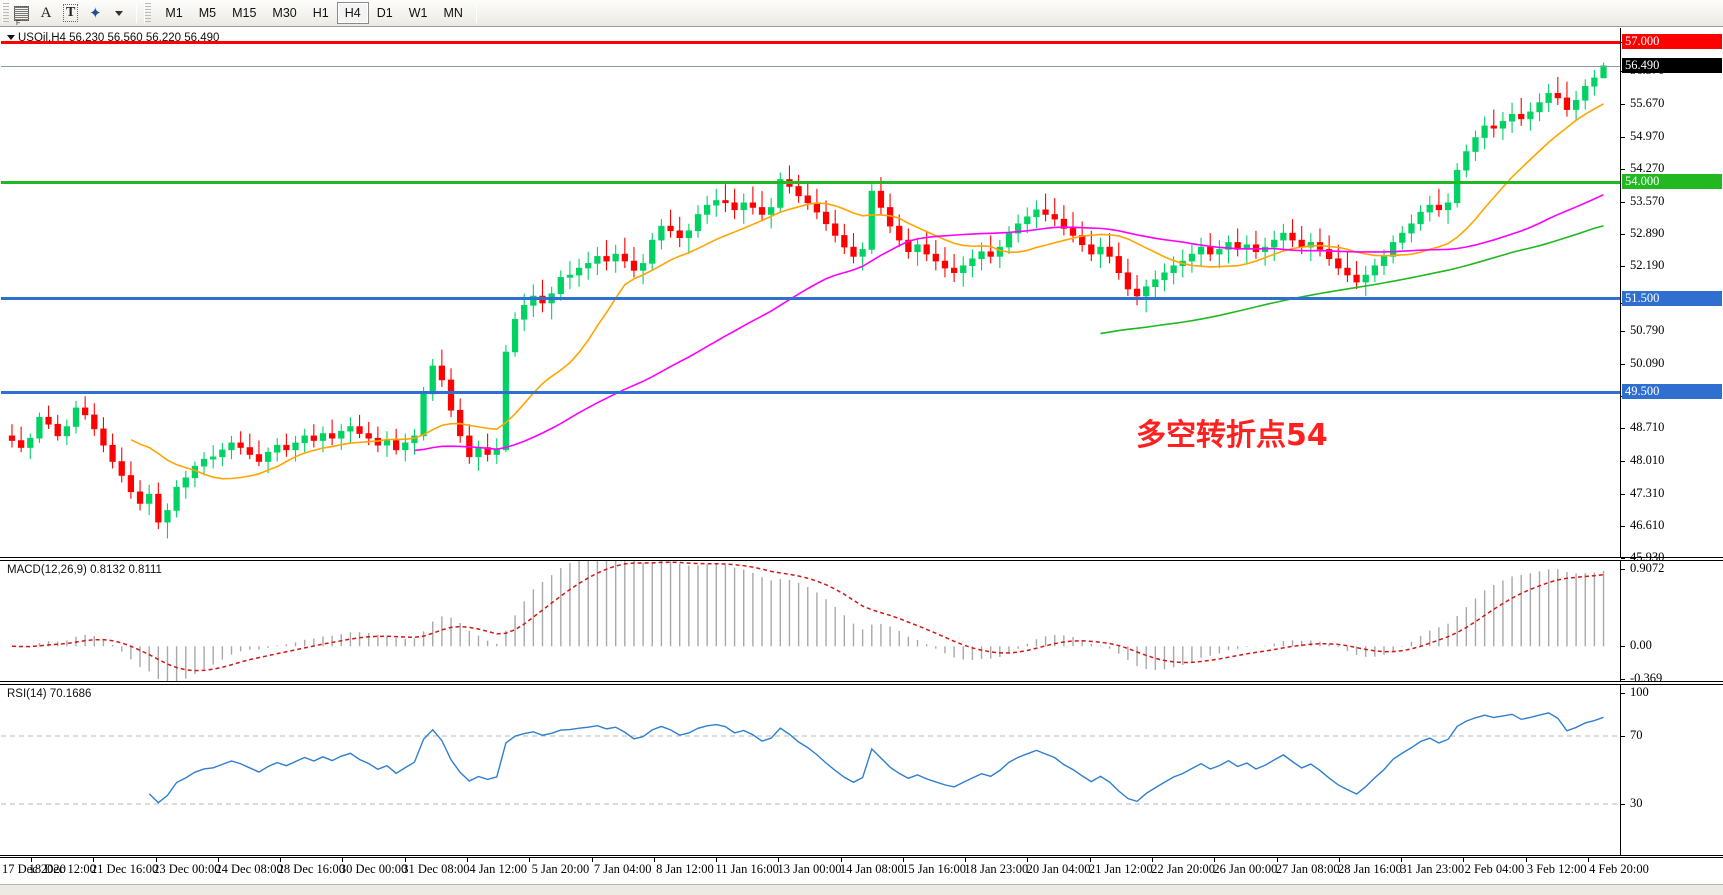 This screenshot has height=895, width=1723. I want to click on chart-title-text: USOil,H4 56.230 56.560 56.220 56.490, so click(119, 38).